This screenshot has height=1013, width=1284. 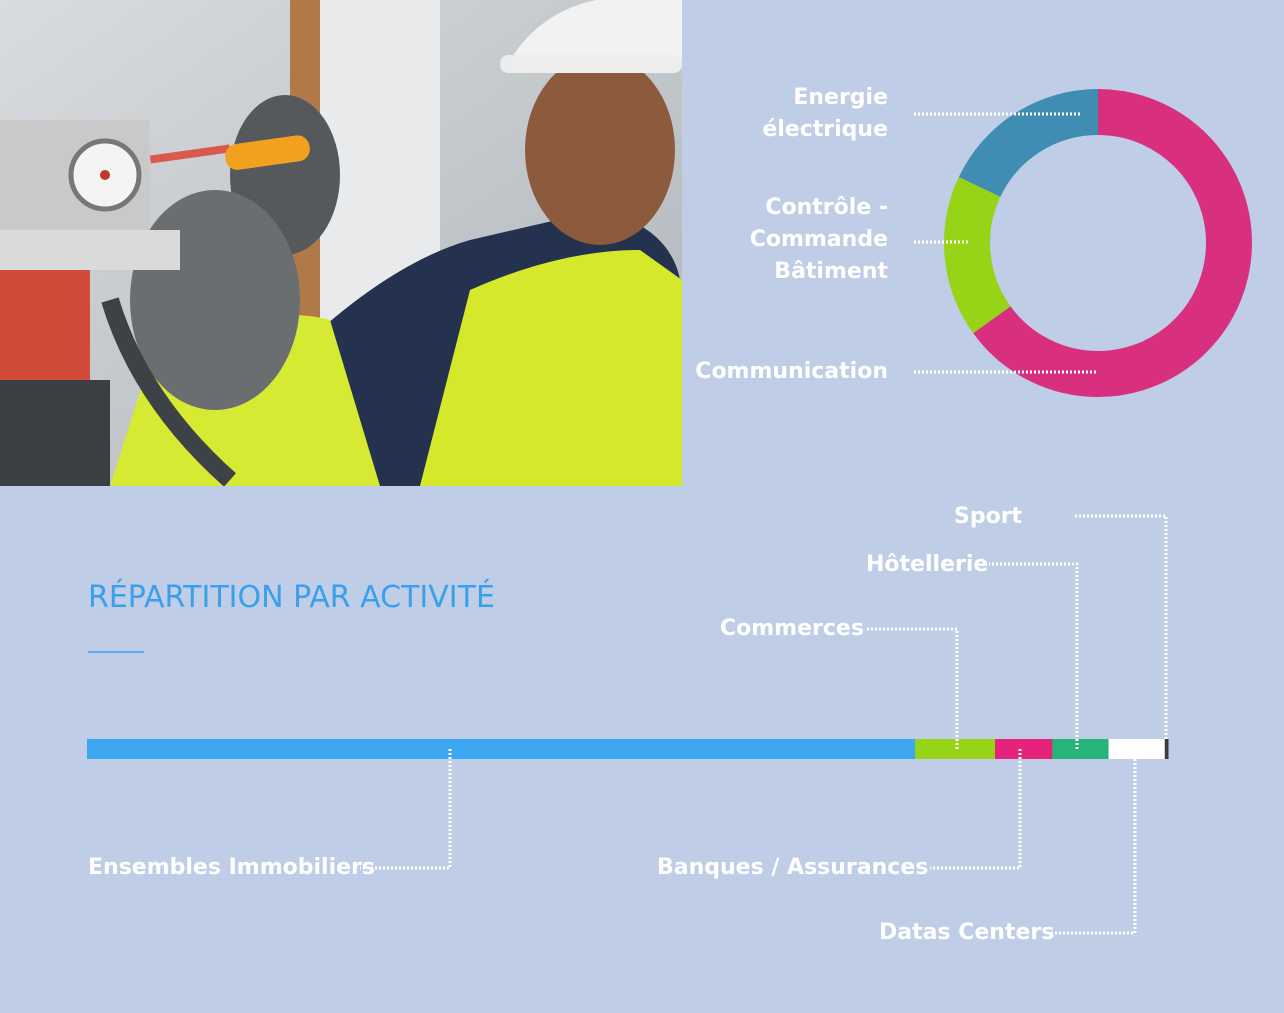 I want to click on bar-label-ensembles: Ensembles Immobiliers, so click(x=231, y=867).